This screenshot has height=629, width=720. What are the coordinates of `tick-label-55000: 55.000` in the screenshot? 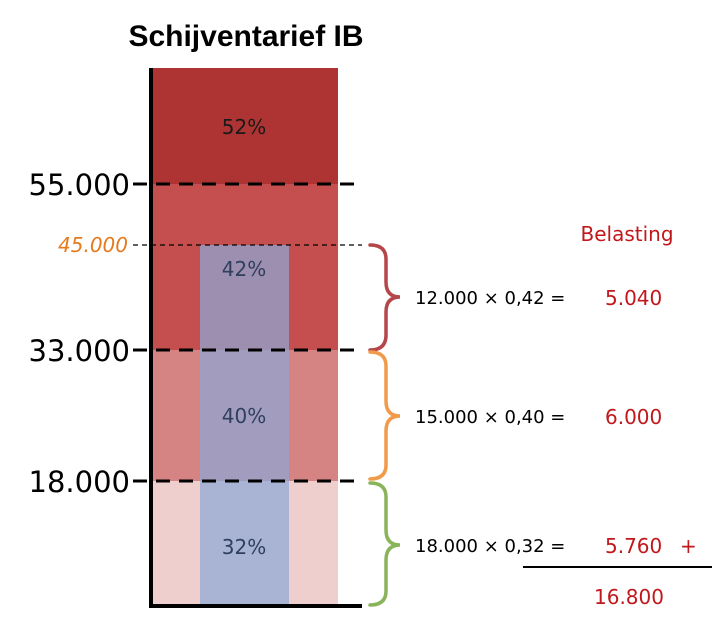 It's located at (79, 185).